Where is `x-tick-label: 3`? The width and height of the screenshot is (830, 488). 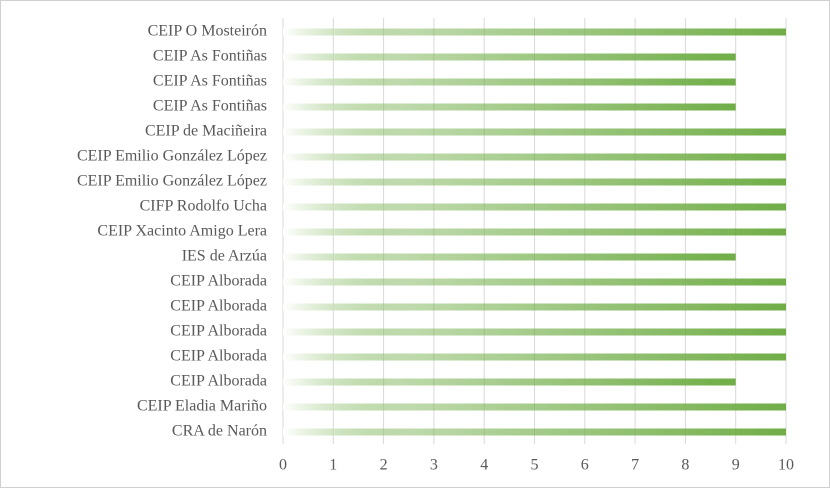 x-tick-label: 3 is located at coordinates (434, 465).